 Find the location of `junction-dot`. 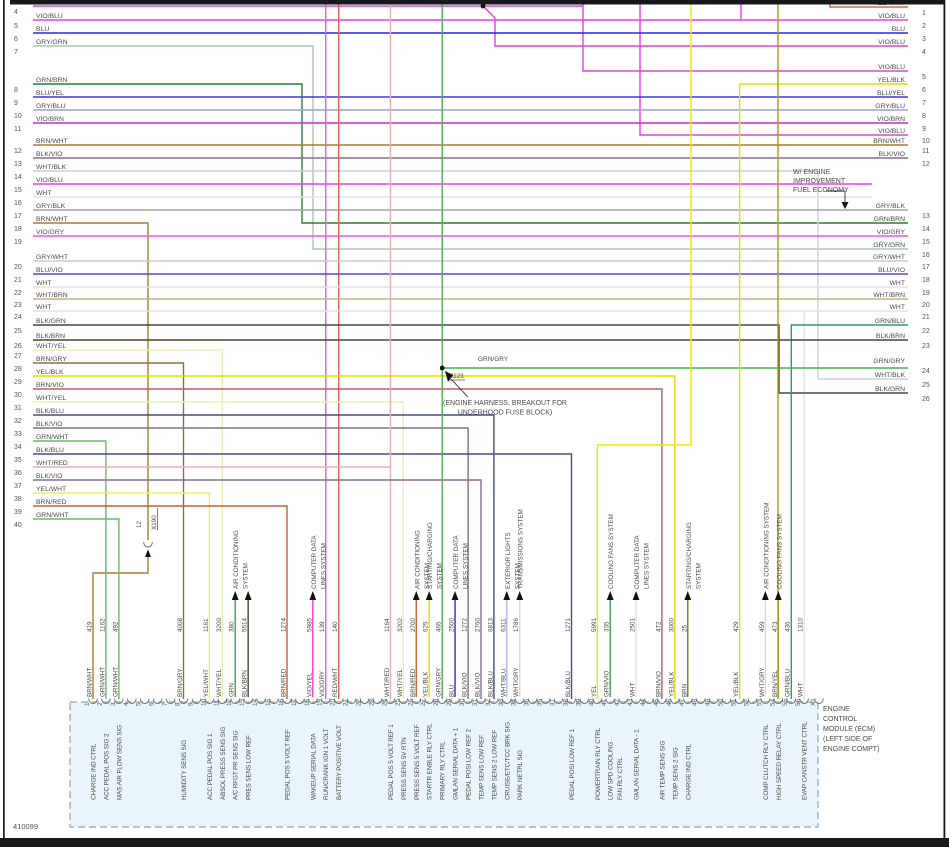

junction-dot is located at coordinates (442, 368).